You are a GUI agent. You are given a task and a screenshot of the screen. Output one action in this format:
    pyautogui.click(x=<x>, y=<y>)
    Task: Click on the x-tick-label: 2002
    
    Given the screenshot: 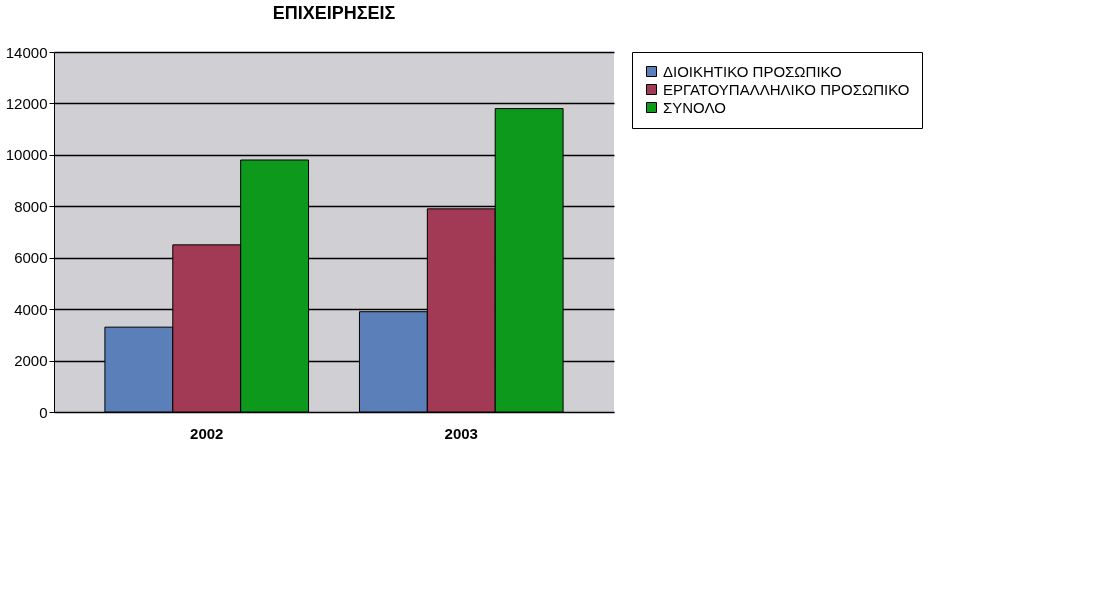 What is the action you would take?
    pyautogui.click(x=207, y=433)
    